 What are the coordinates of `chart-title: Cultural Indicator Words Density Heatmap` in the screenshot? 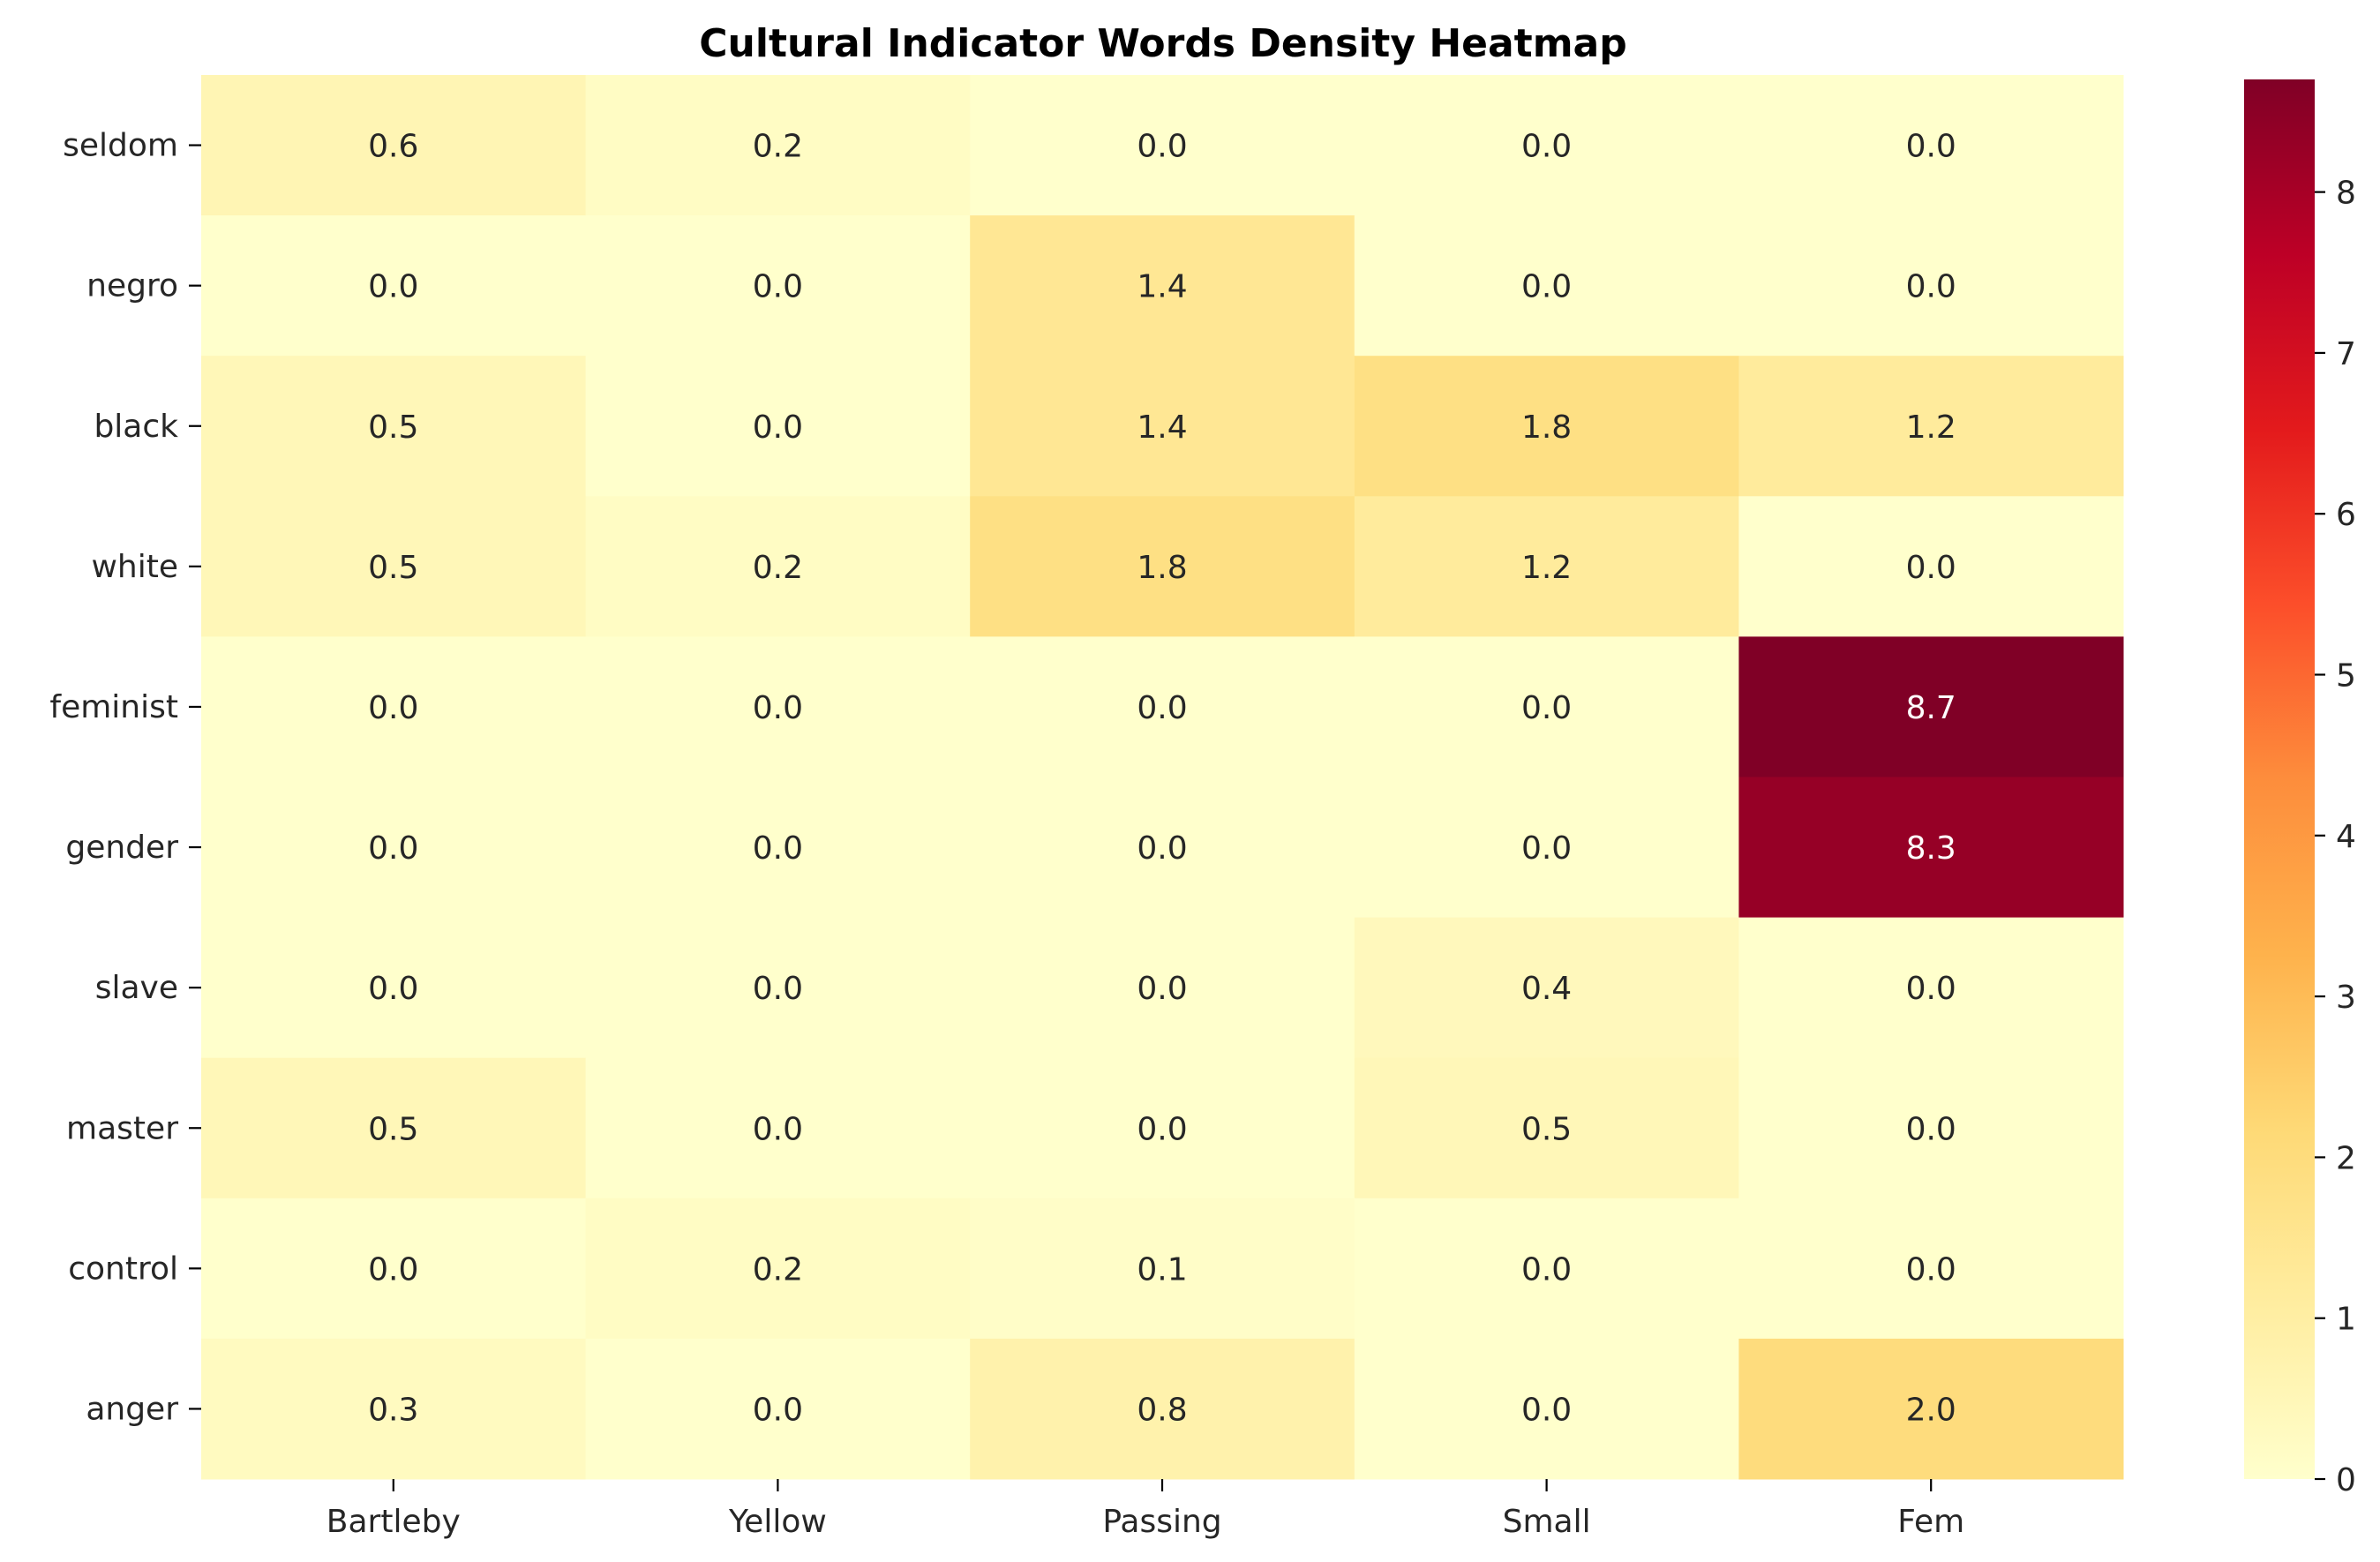 It's located at (1163, 43).